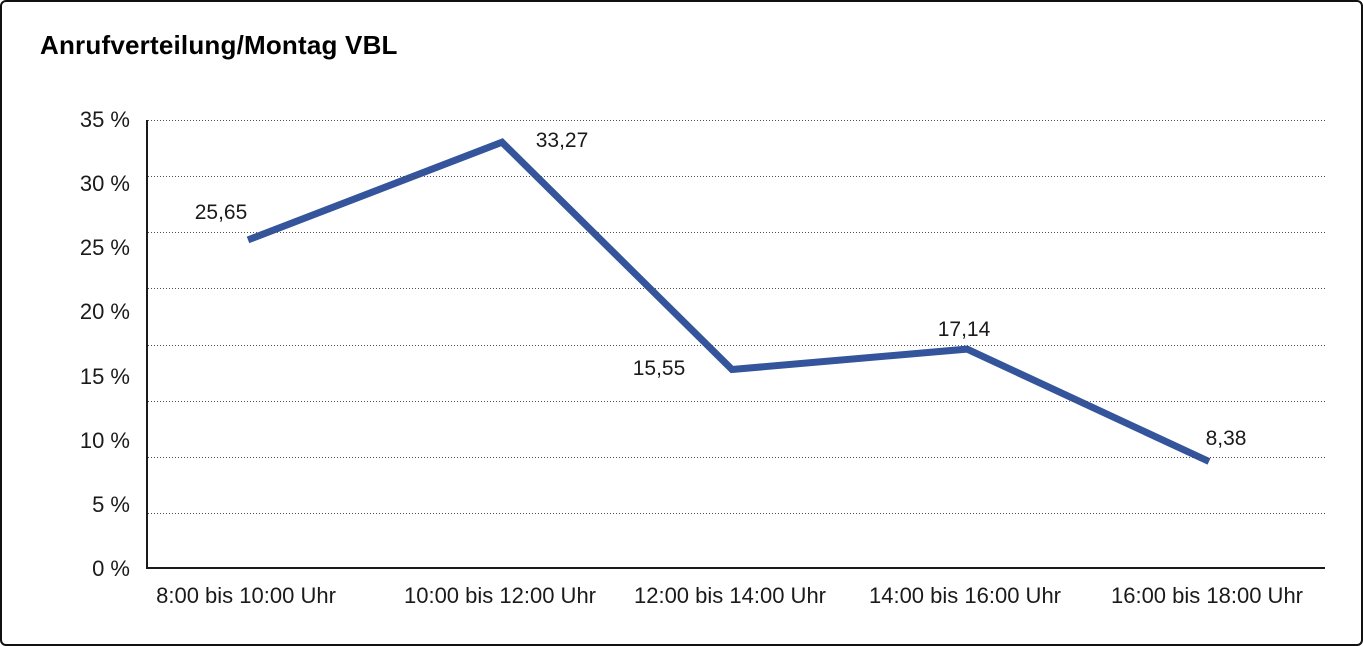 The width and height of the screenshot is (1363, 646). Describe the element at coordinates (730, 595) in the screenshot. I see `x-tick-label: 12:00 bis 14:00 Uhr` at that location.